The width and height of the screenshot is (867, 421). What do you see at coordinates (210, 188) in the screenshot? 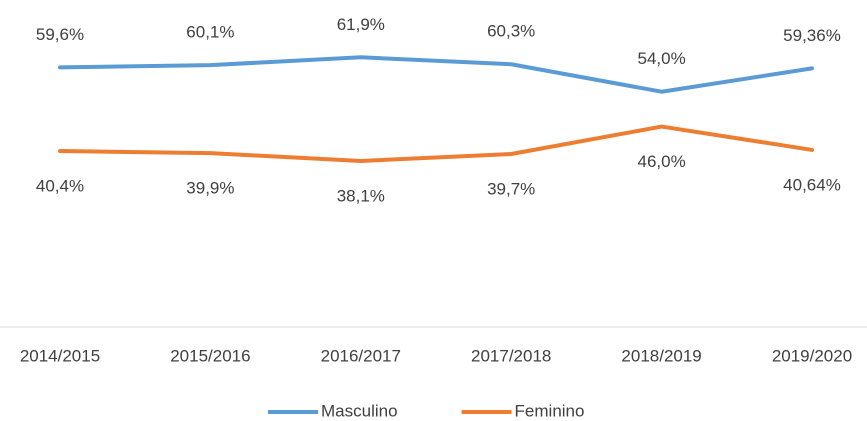
I see `data-label: 39,9%` at bounding box center [210, 188].